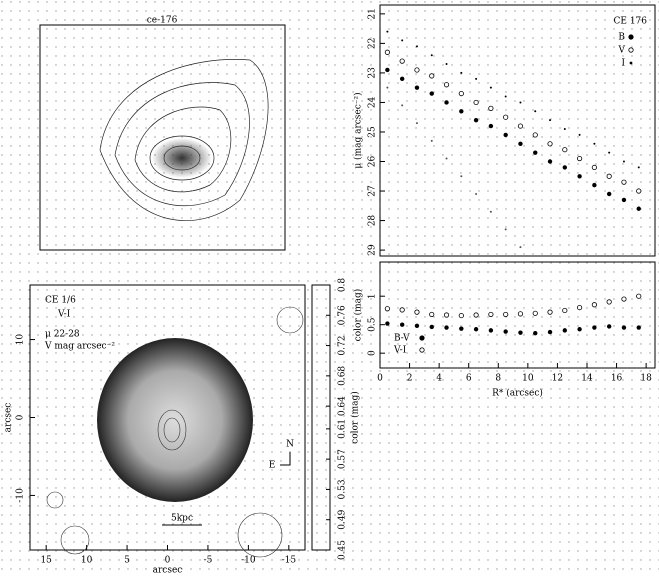 Image resolution: width=659 pixels, height=576 pixels. Describe the element at coordinates (373, 132) in the screenshot. I see `y-tick-label: 25` at that location.